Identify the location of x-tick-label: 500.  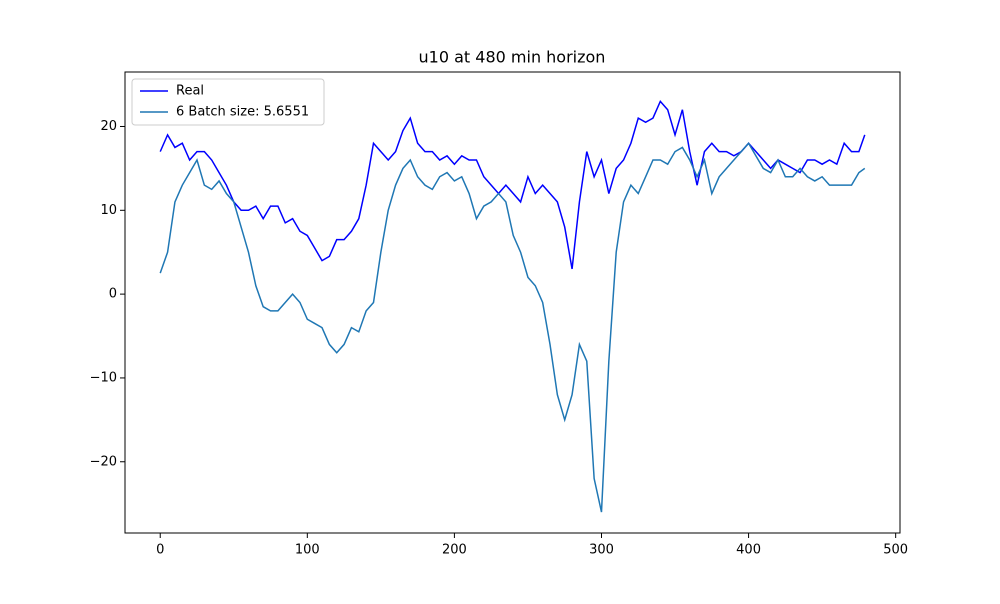
(895, 550).